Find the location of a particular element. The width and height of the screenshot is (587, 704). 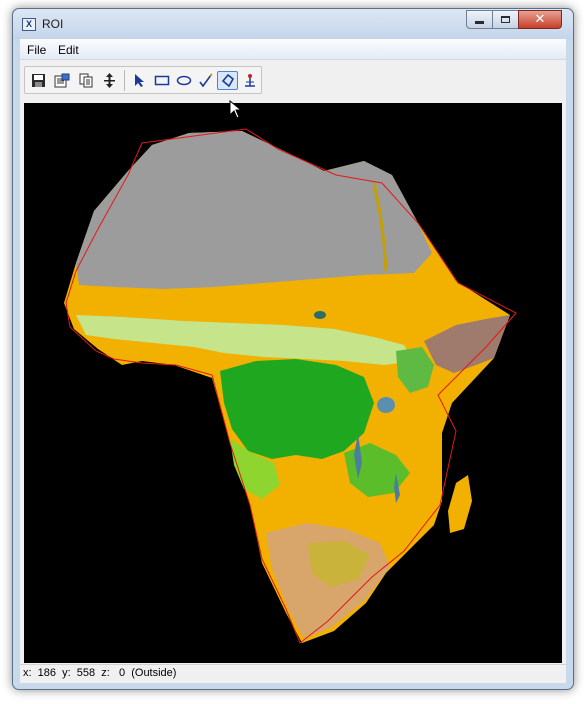

pointer-button is located at coordinates (139, 80).